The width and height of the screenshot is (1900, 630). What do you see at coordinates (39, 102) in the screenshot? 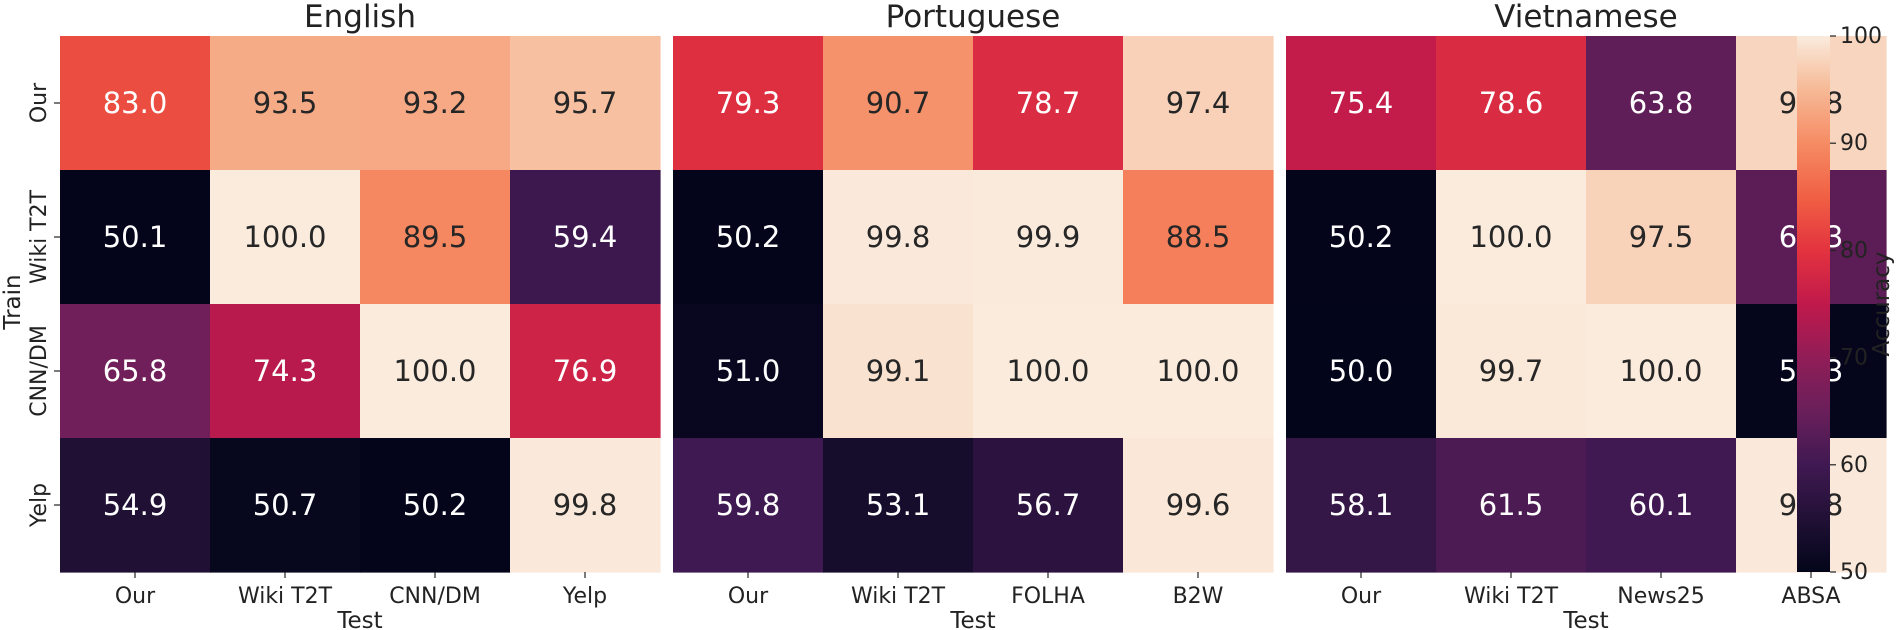
I see `train-tick-label: Our` at bounding box center [39, 102].